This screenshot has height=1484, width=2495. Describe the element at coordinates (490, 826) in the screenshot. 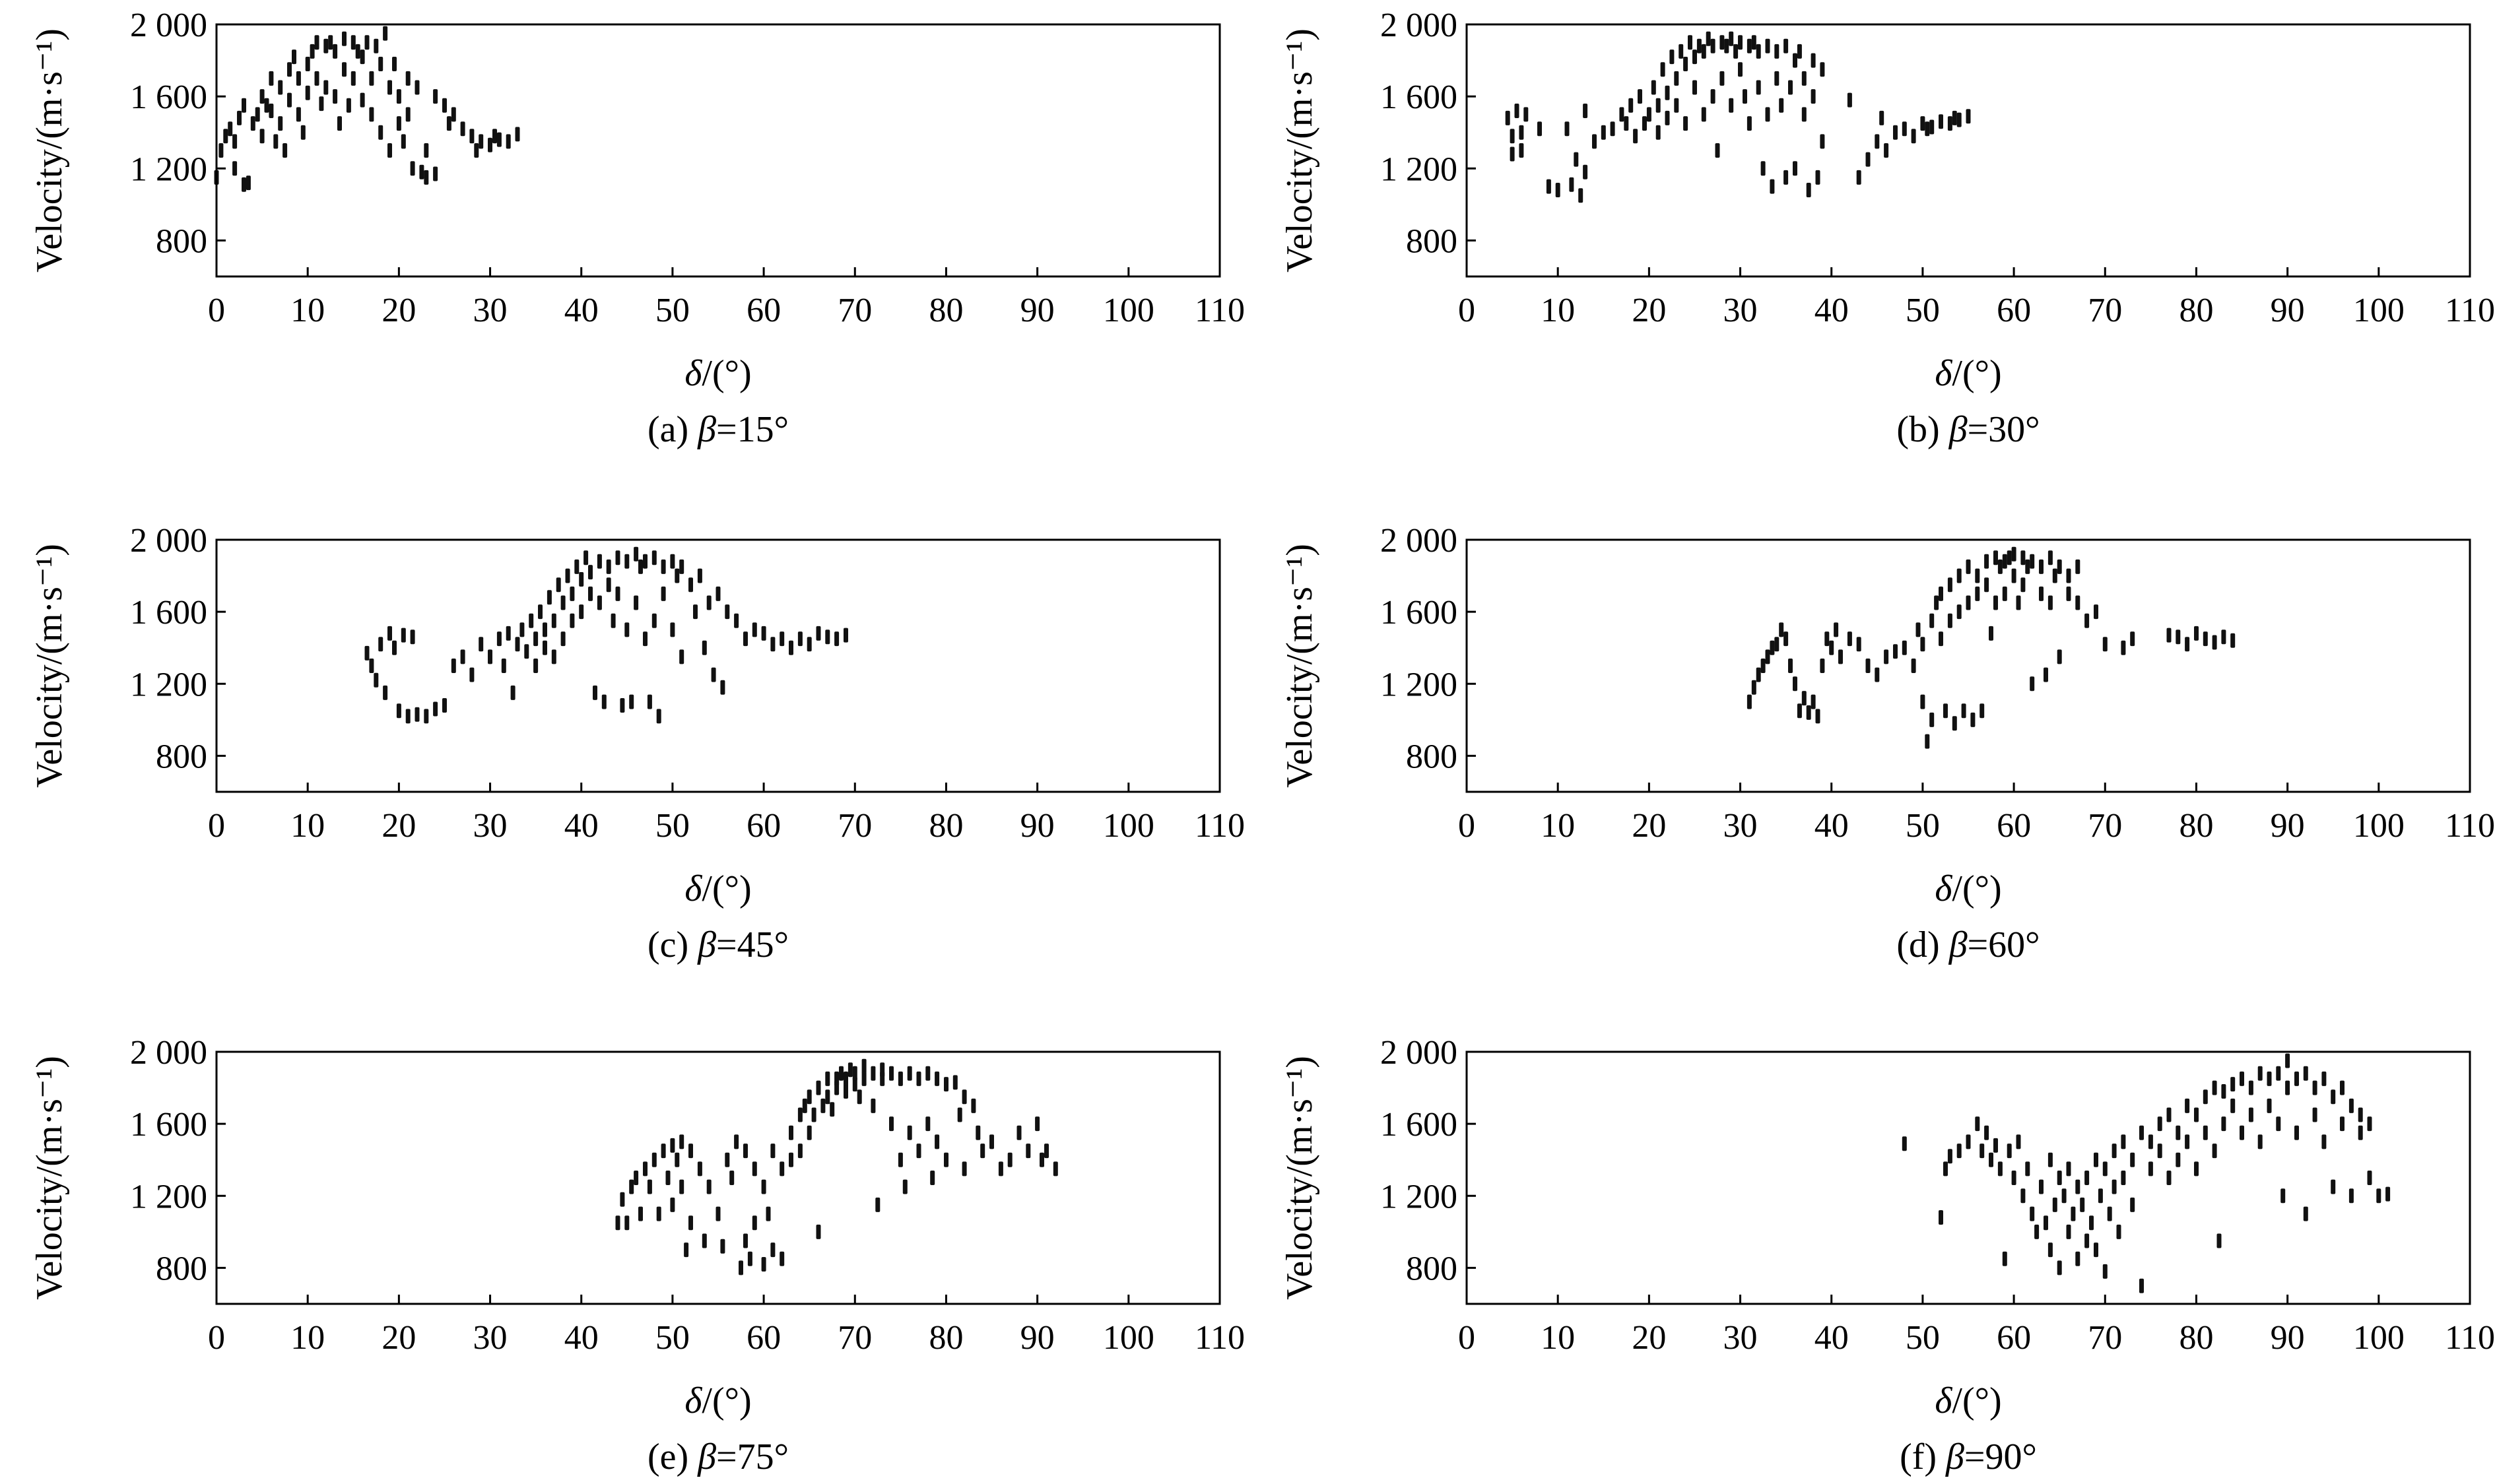

I see `x-tick-label: 30` at that location.